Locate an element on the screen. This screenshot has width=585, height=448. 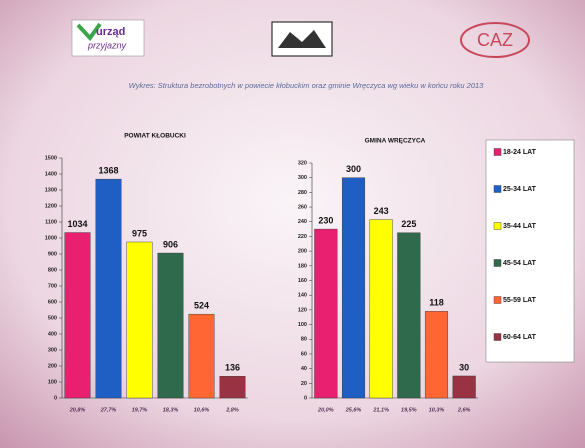
value-label: 524 is located at coordinates (201, 306).